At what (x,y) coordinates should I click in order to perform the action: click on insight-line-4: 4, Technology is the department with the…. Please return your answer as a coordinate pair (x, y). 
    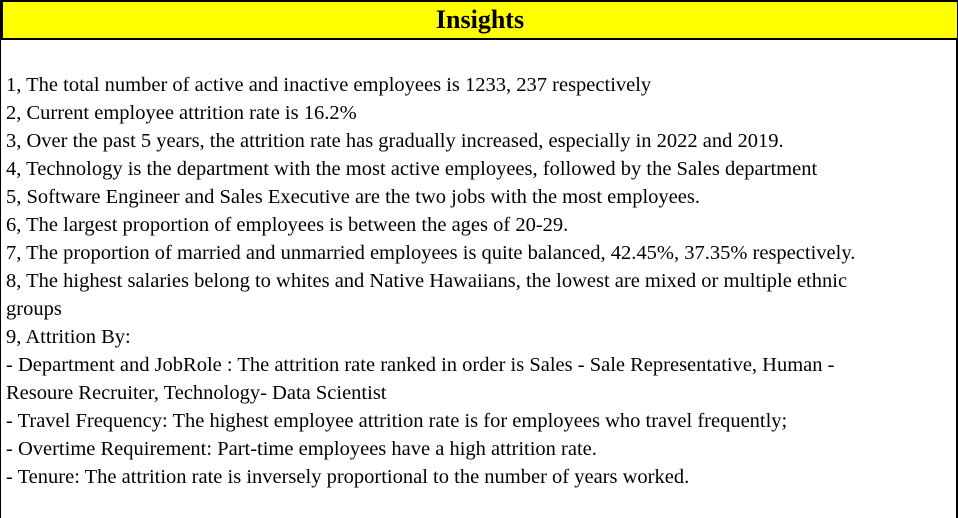
    Looking at the image, I should click on (412, 169).